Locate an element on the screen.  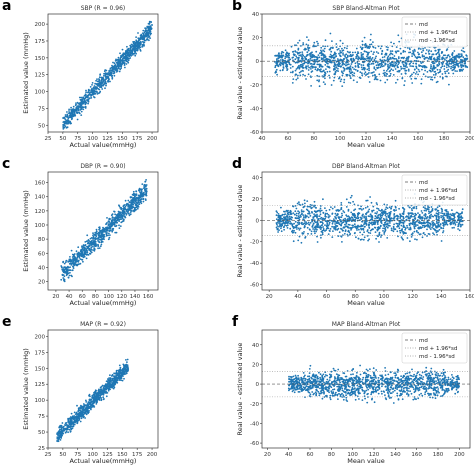
y-tick-label: -20 is located at coordinates (254, 86).